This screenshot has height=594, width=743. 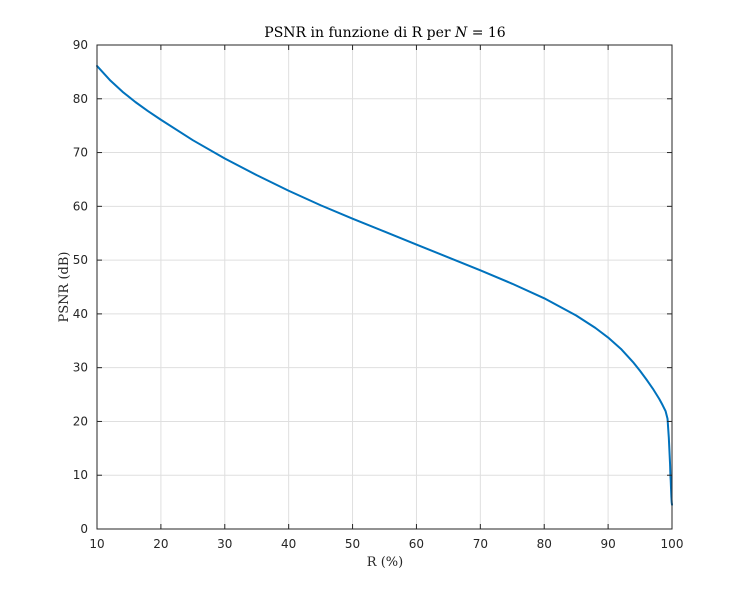 What do you see at coordinates (80, 368) in the screenshot?
I see `y-tick-label: 30` at bounding box center [80, 368].